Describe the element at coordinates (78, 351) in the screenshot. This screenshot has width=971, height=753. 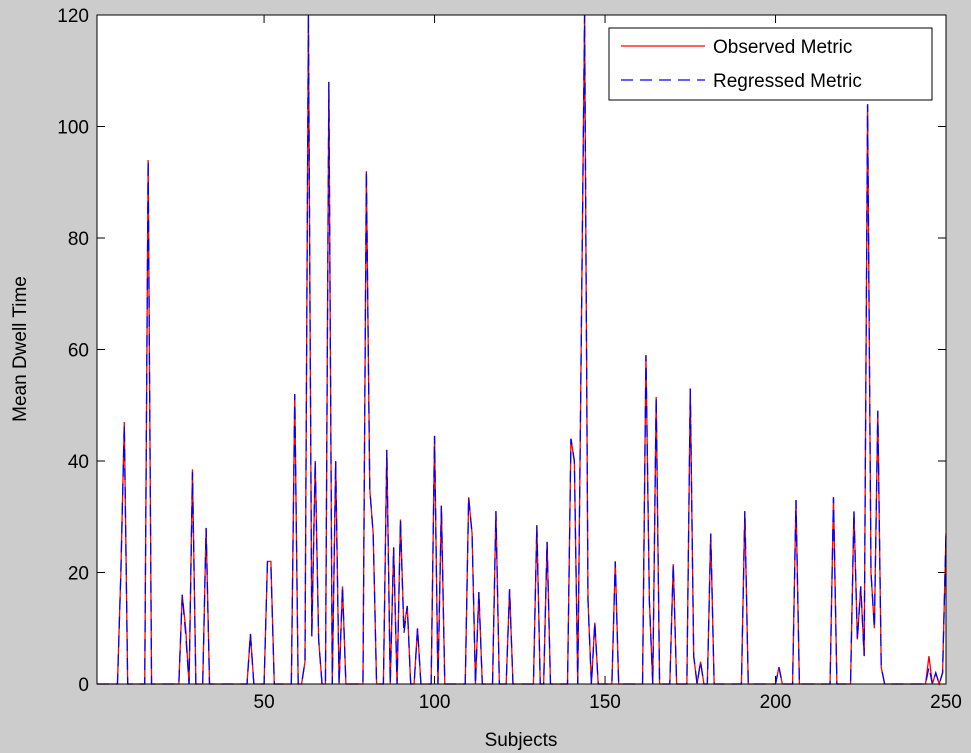
I see `y-tick-label: 60` at that location.